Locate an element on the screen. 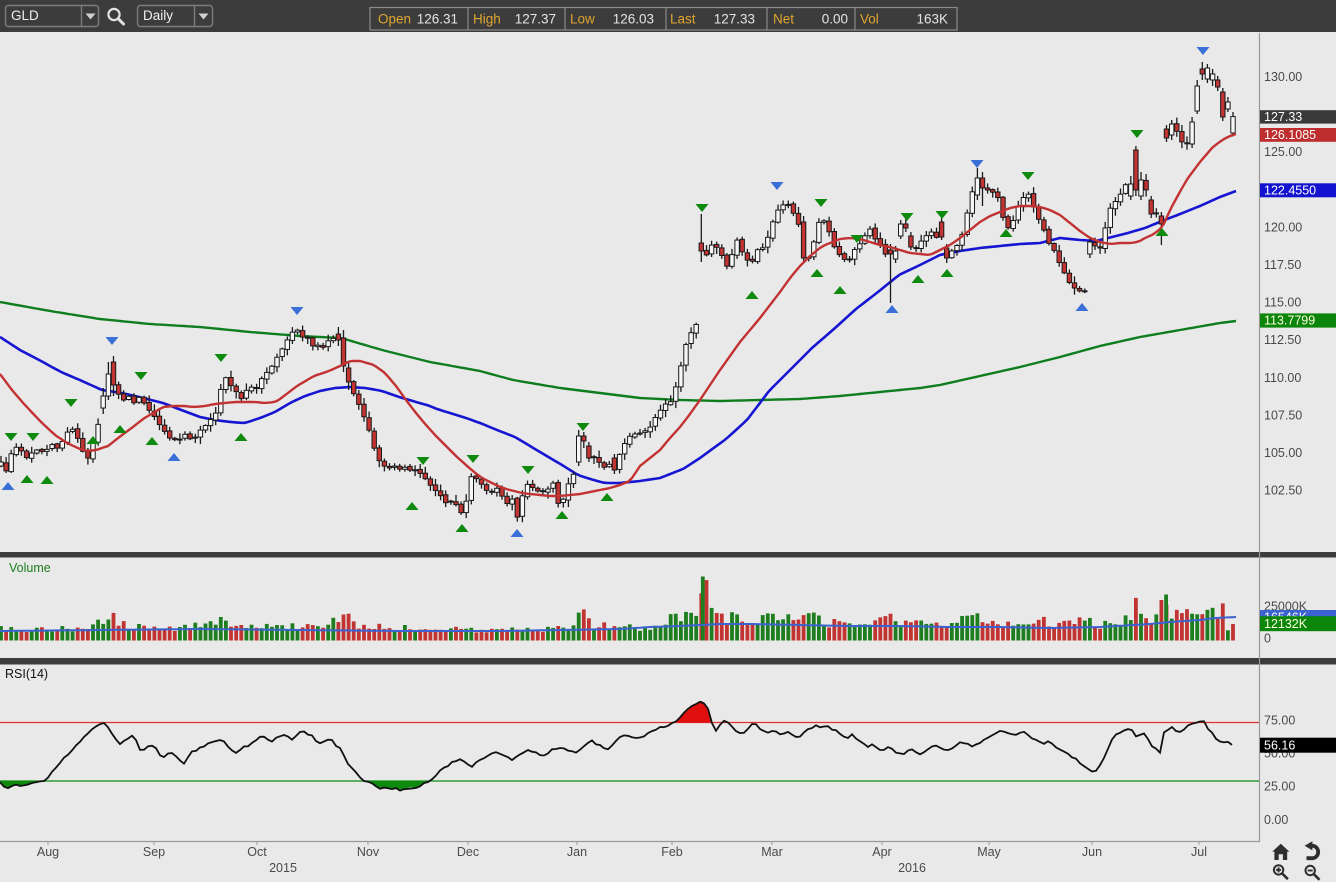  svg-text: GLD is located at coordinates (25, 15).